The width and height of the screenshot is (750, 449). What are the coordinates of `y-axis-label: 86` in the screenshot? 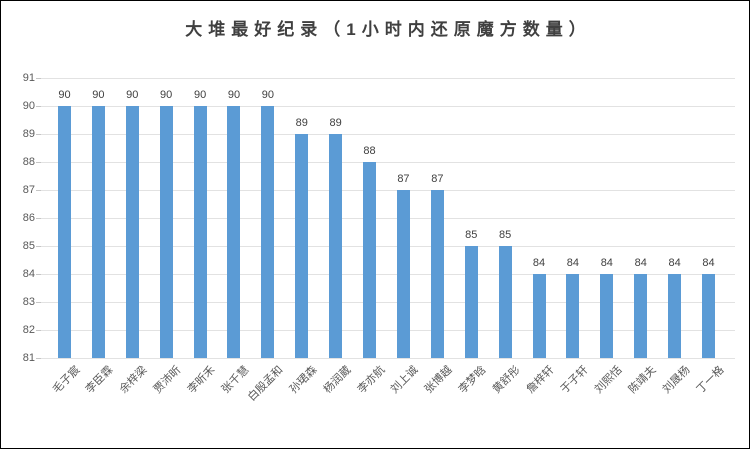 It's located at (28, 218).